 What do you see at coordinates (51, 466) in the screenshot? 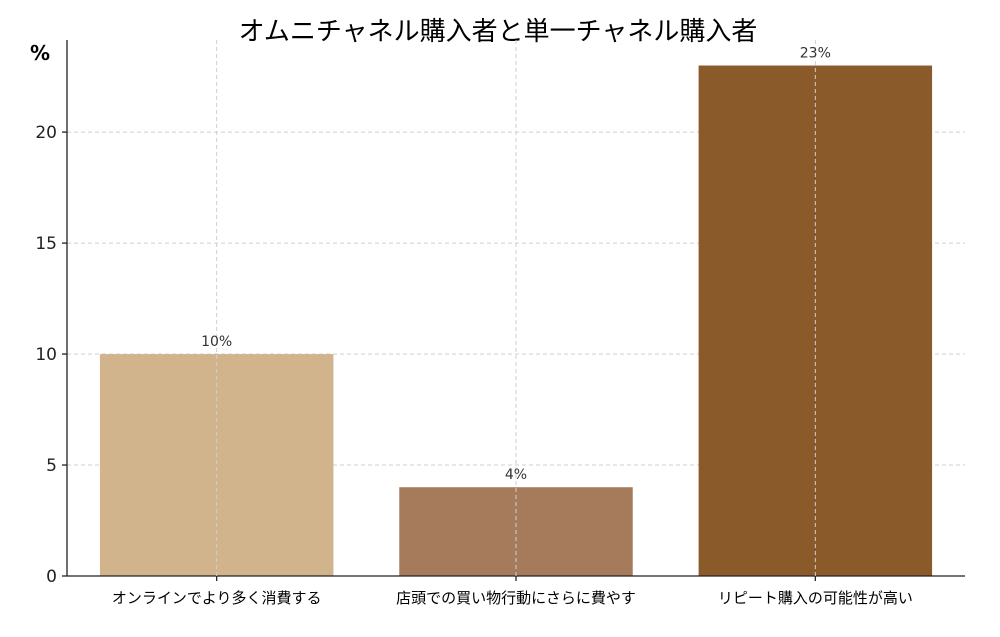
I see `y-tick-label: 5` at bounding box center [51, 466].